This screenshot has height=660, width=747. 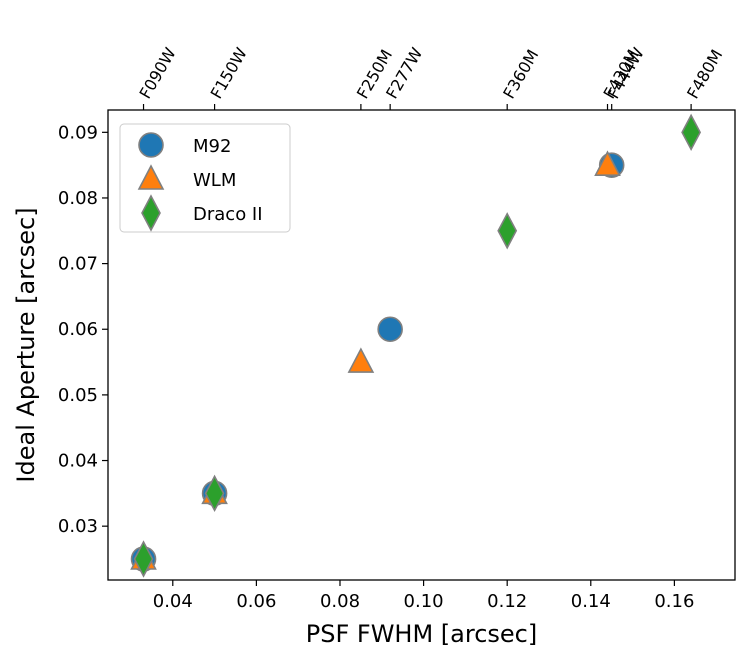 I want to click on x-tick-label: 0.06, so click(x=256, y=601).